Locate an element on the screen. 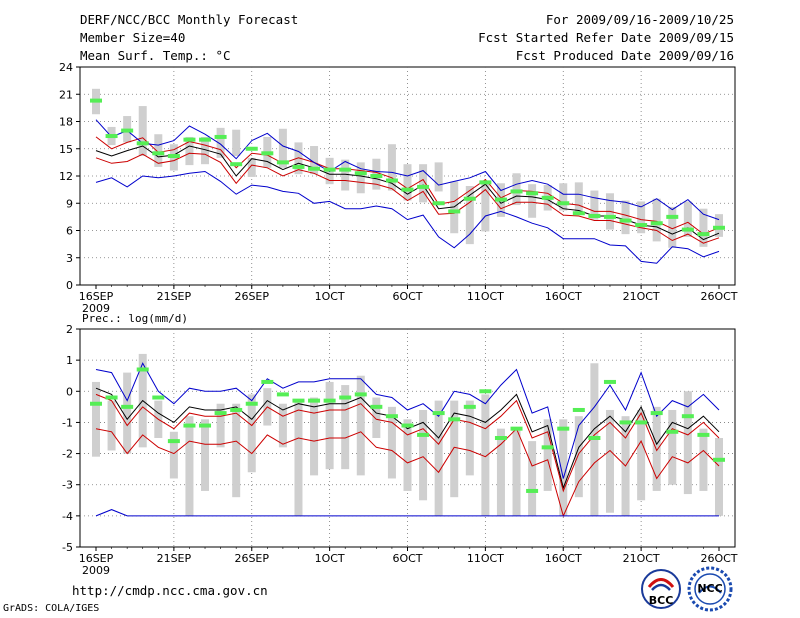 The height and width of the screenshot is (618, 800). forecast-started-label: Fcst Started Refer Date 2009/09/15 is located at coordinates (606, 37).